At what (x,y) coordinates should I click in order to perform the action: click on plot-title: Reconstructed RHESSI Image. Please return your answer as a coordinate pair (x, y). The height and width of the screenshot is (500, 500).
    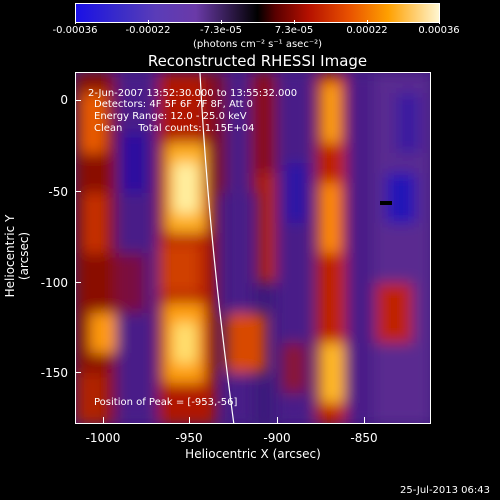
    Looking at the image, I should click on (257, 61).